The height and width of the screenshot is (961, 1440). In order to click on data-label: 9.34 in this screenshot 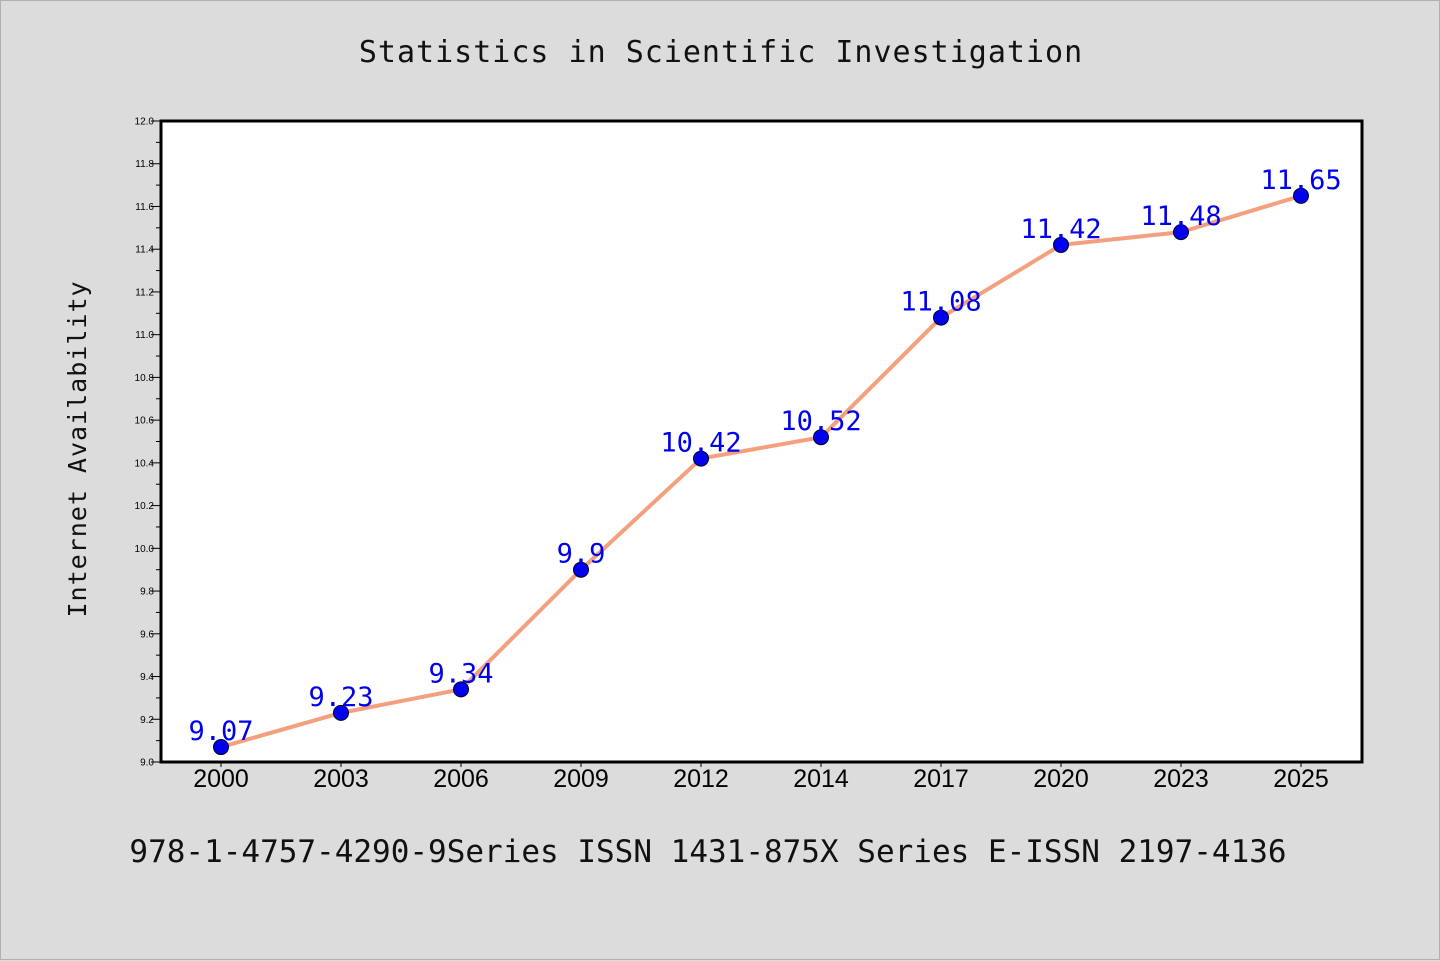, I will do `click(460, 673)`.